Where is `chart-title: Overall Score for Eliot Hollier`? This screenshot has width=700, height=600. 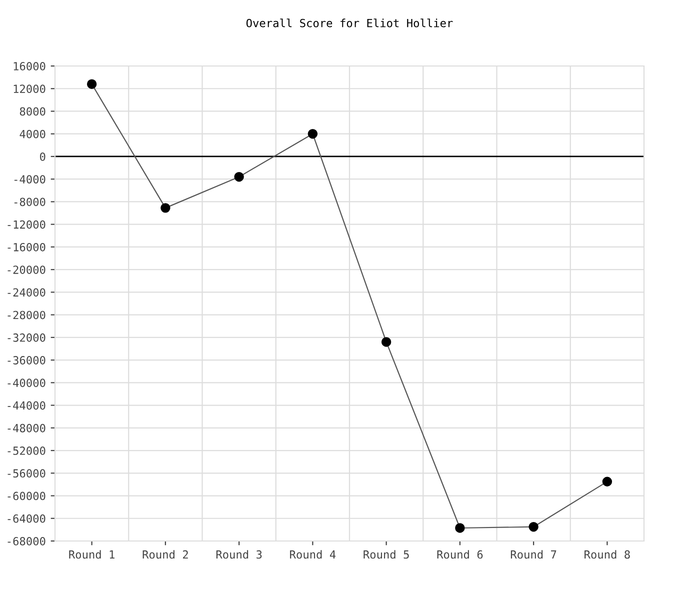
chart-title: Overall Score for Eliot Hollier is located at coordinates (349, 23).